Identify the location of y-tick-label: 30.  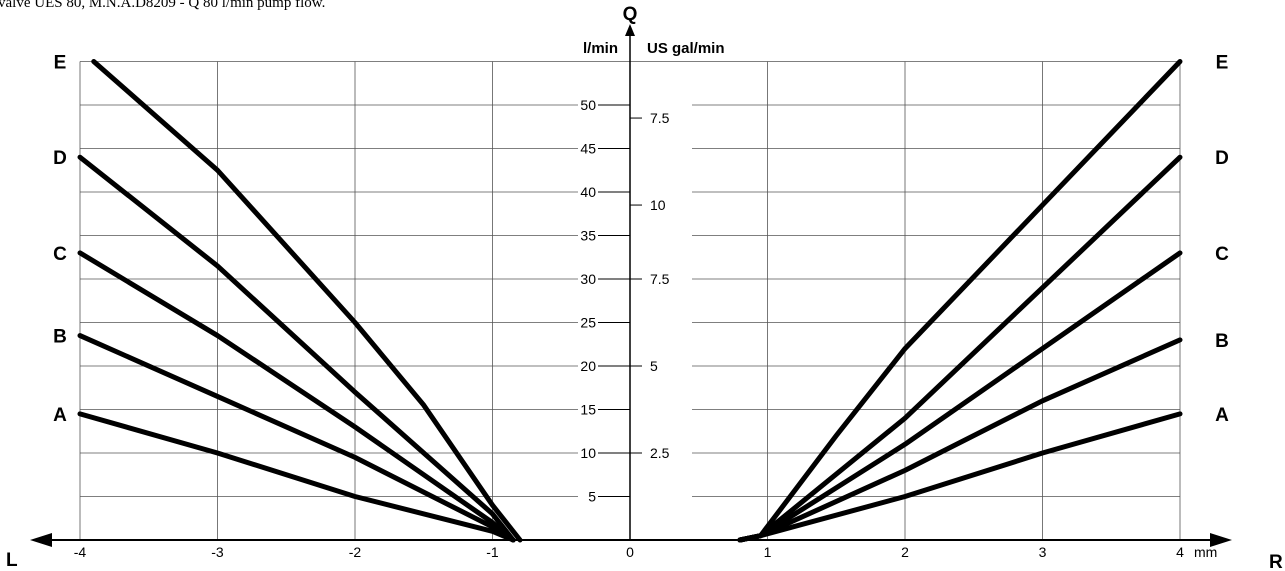
(588, 279).